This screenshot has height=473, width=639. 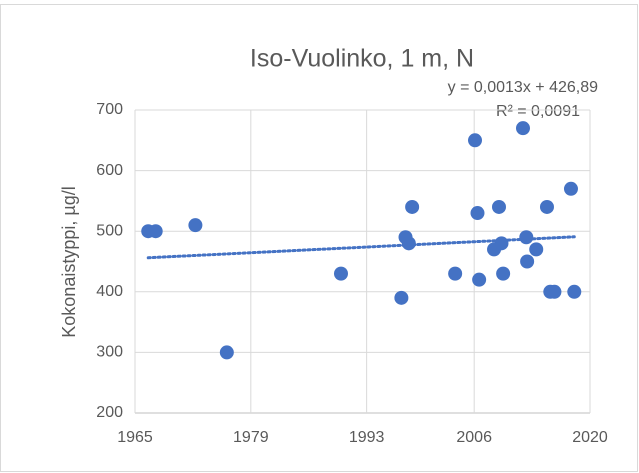 What do you see at coordinates (474, 437) in the screenshot?
I see `x-tick-label: 2006` at bounding box center [474, 437].